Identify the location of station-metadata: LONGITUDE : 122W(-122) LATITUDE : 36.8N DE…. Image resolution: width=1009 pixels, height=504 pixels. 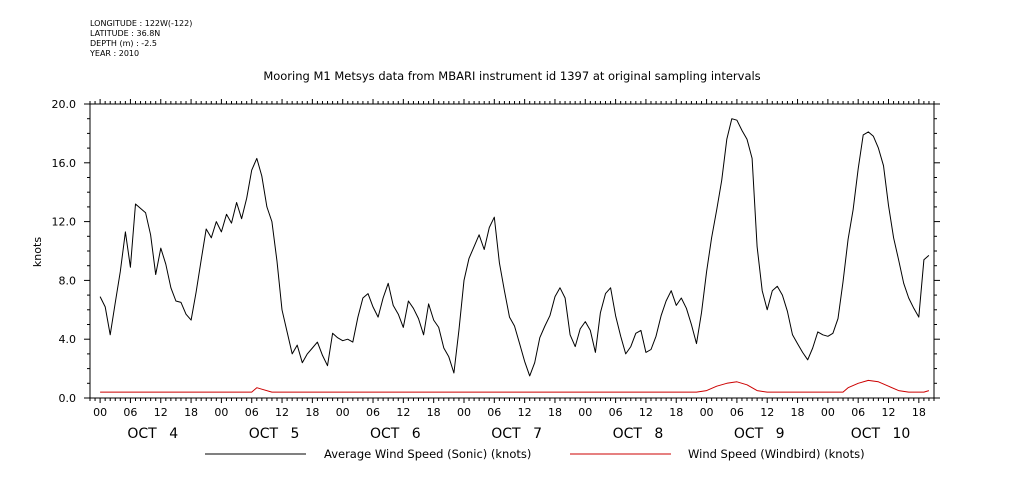
(141, 39).